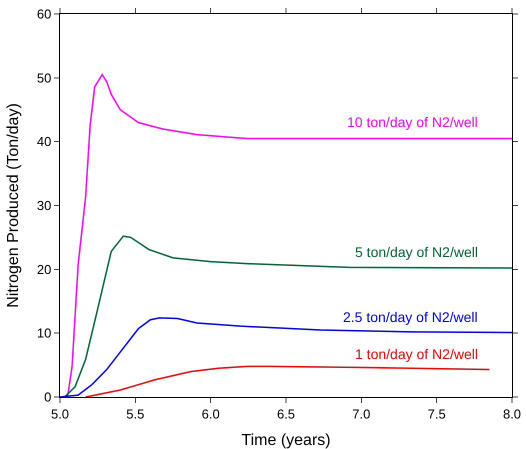 This screenshot has width=526, height=449. Describe the element at coordinates (44, 333) in the screenshot. I see `y-tick-label: 10` at that location.